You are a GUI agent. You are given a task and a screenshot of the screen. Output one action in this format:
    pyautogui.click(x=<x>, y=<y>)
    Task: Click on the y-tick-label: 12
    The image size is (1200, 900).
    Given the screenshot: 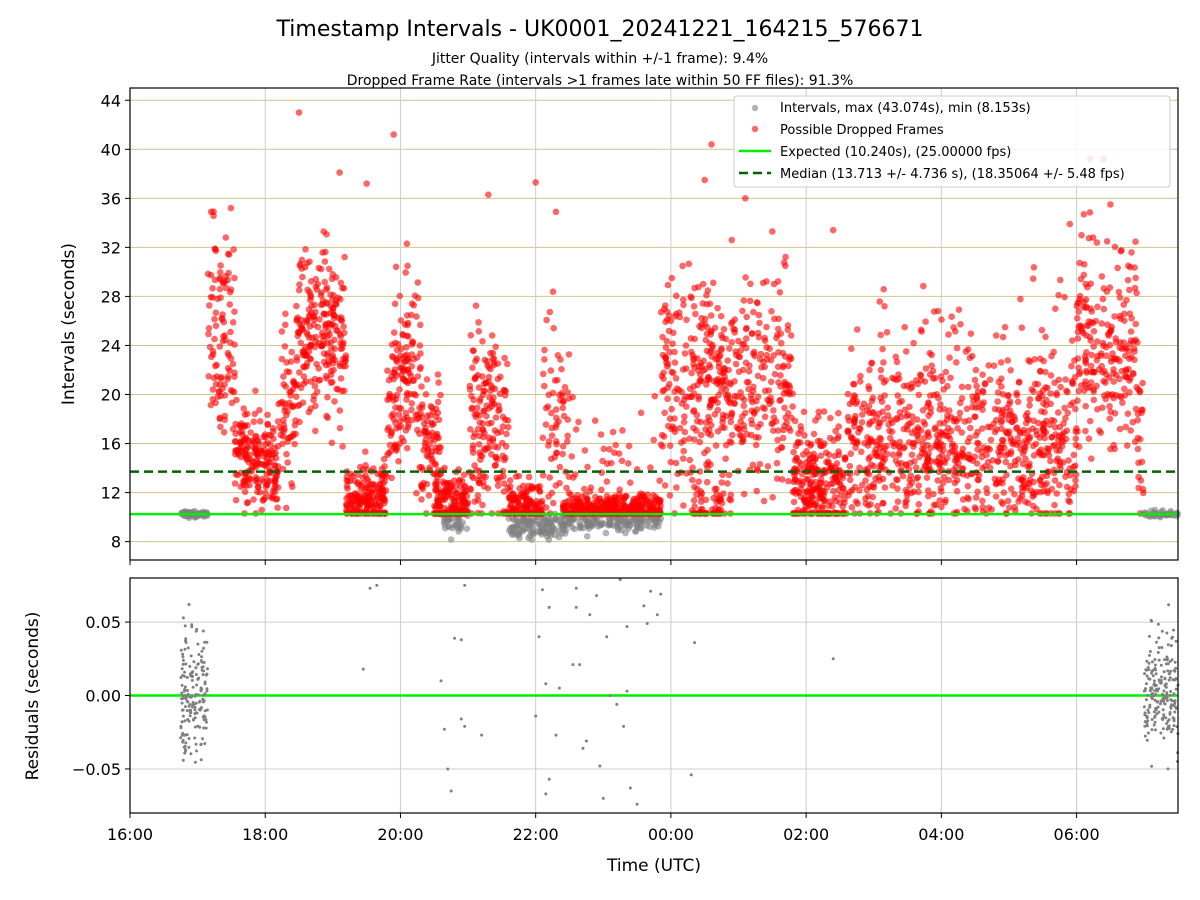 What is the action you would take?
    pyautogui.click(x=111, y=493)
    